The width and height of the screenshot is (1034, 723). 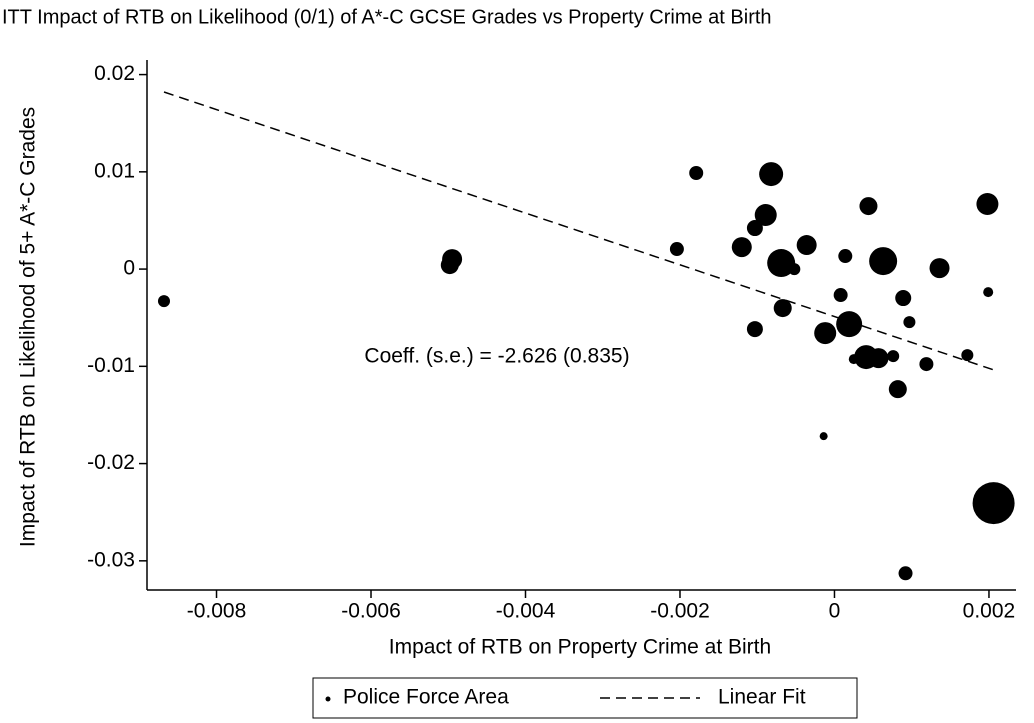 What do you see at coordinates (114, 73) in the screenshot?
I see `y-tick-label: 0.02` at bounding box center [114, 73].